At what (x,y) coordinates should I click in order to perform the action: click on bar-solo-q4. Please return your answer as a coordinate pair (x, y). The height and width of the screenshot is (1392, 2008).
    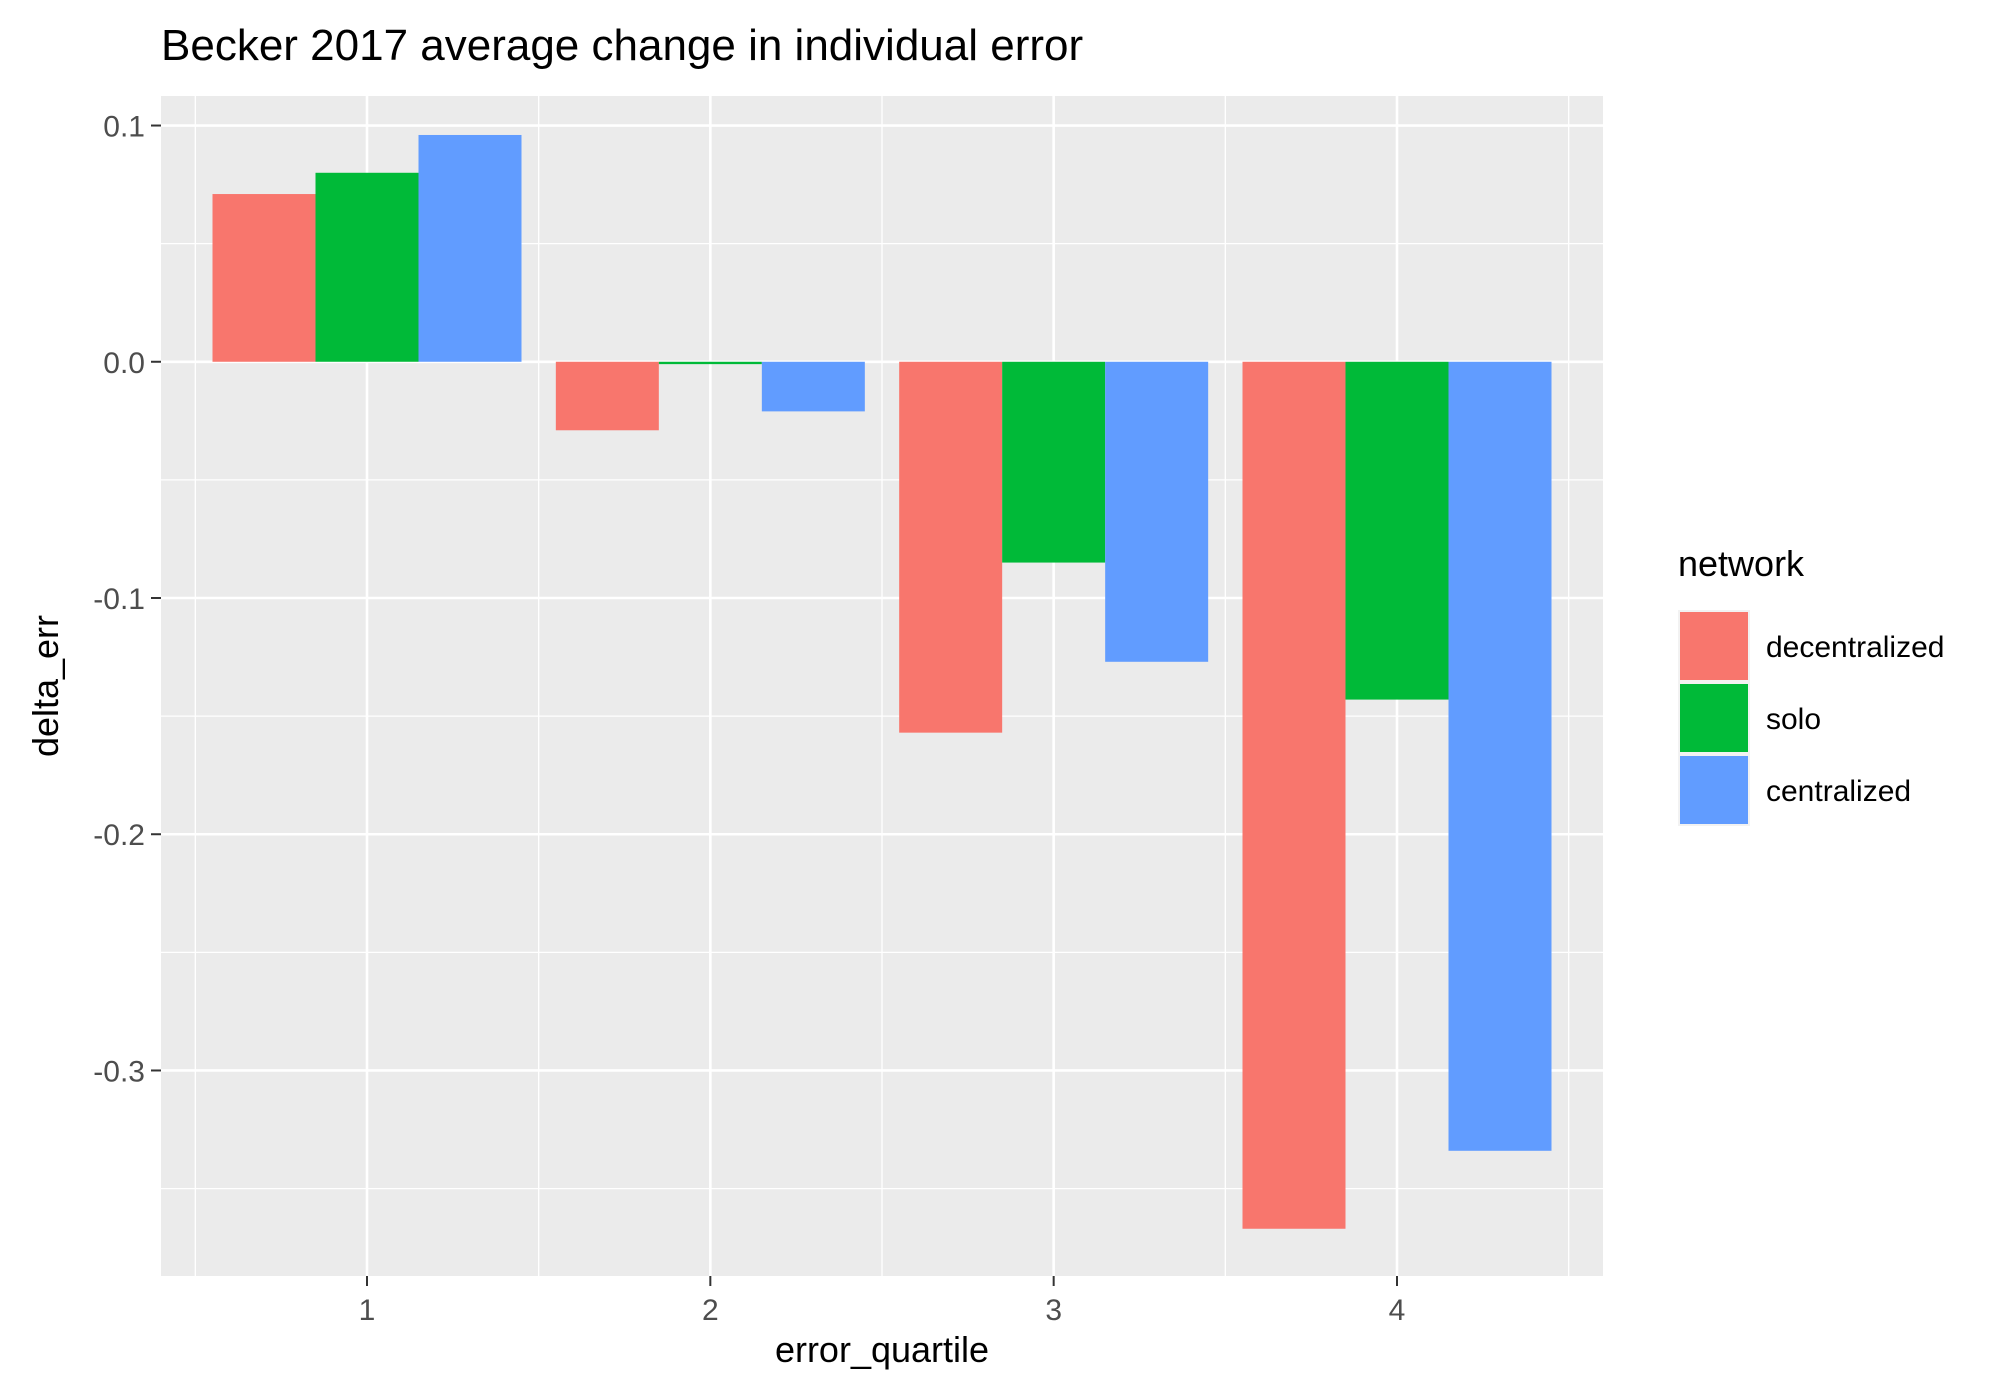
    Looking at the image, I should click on (1397, 530).